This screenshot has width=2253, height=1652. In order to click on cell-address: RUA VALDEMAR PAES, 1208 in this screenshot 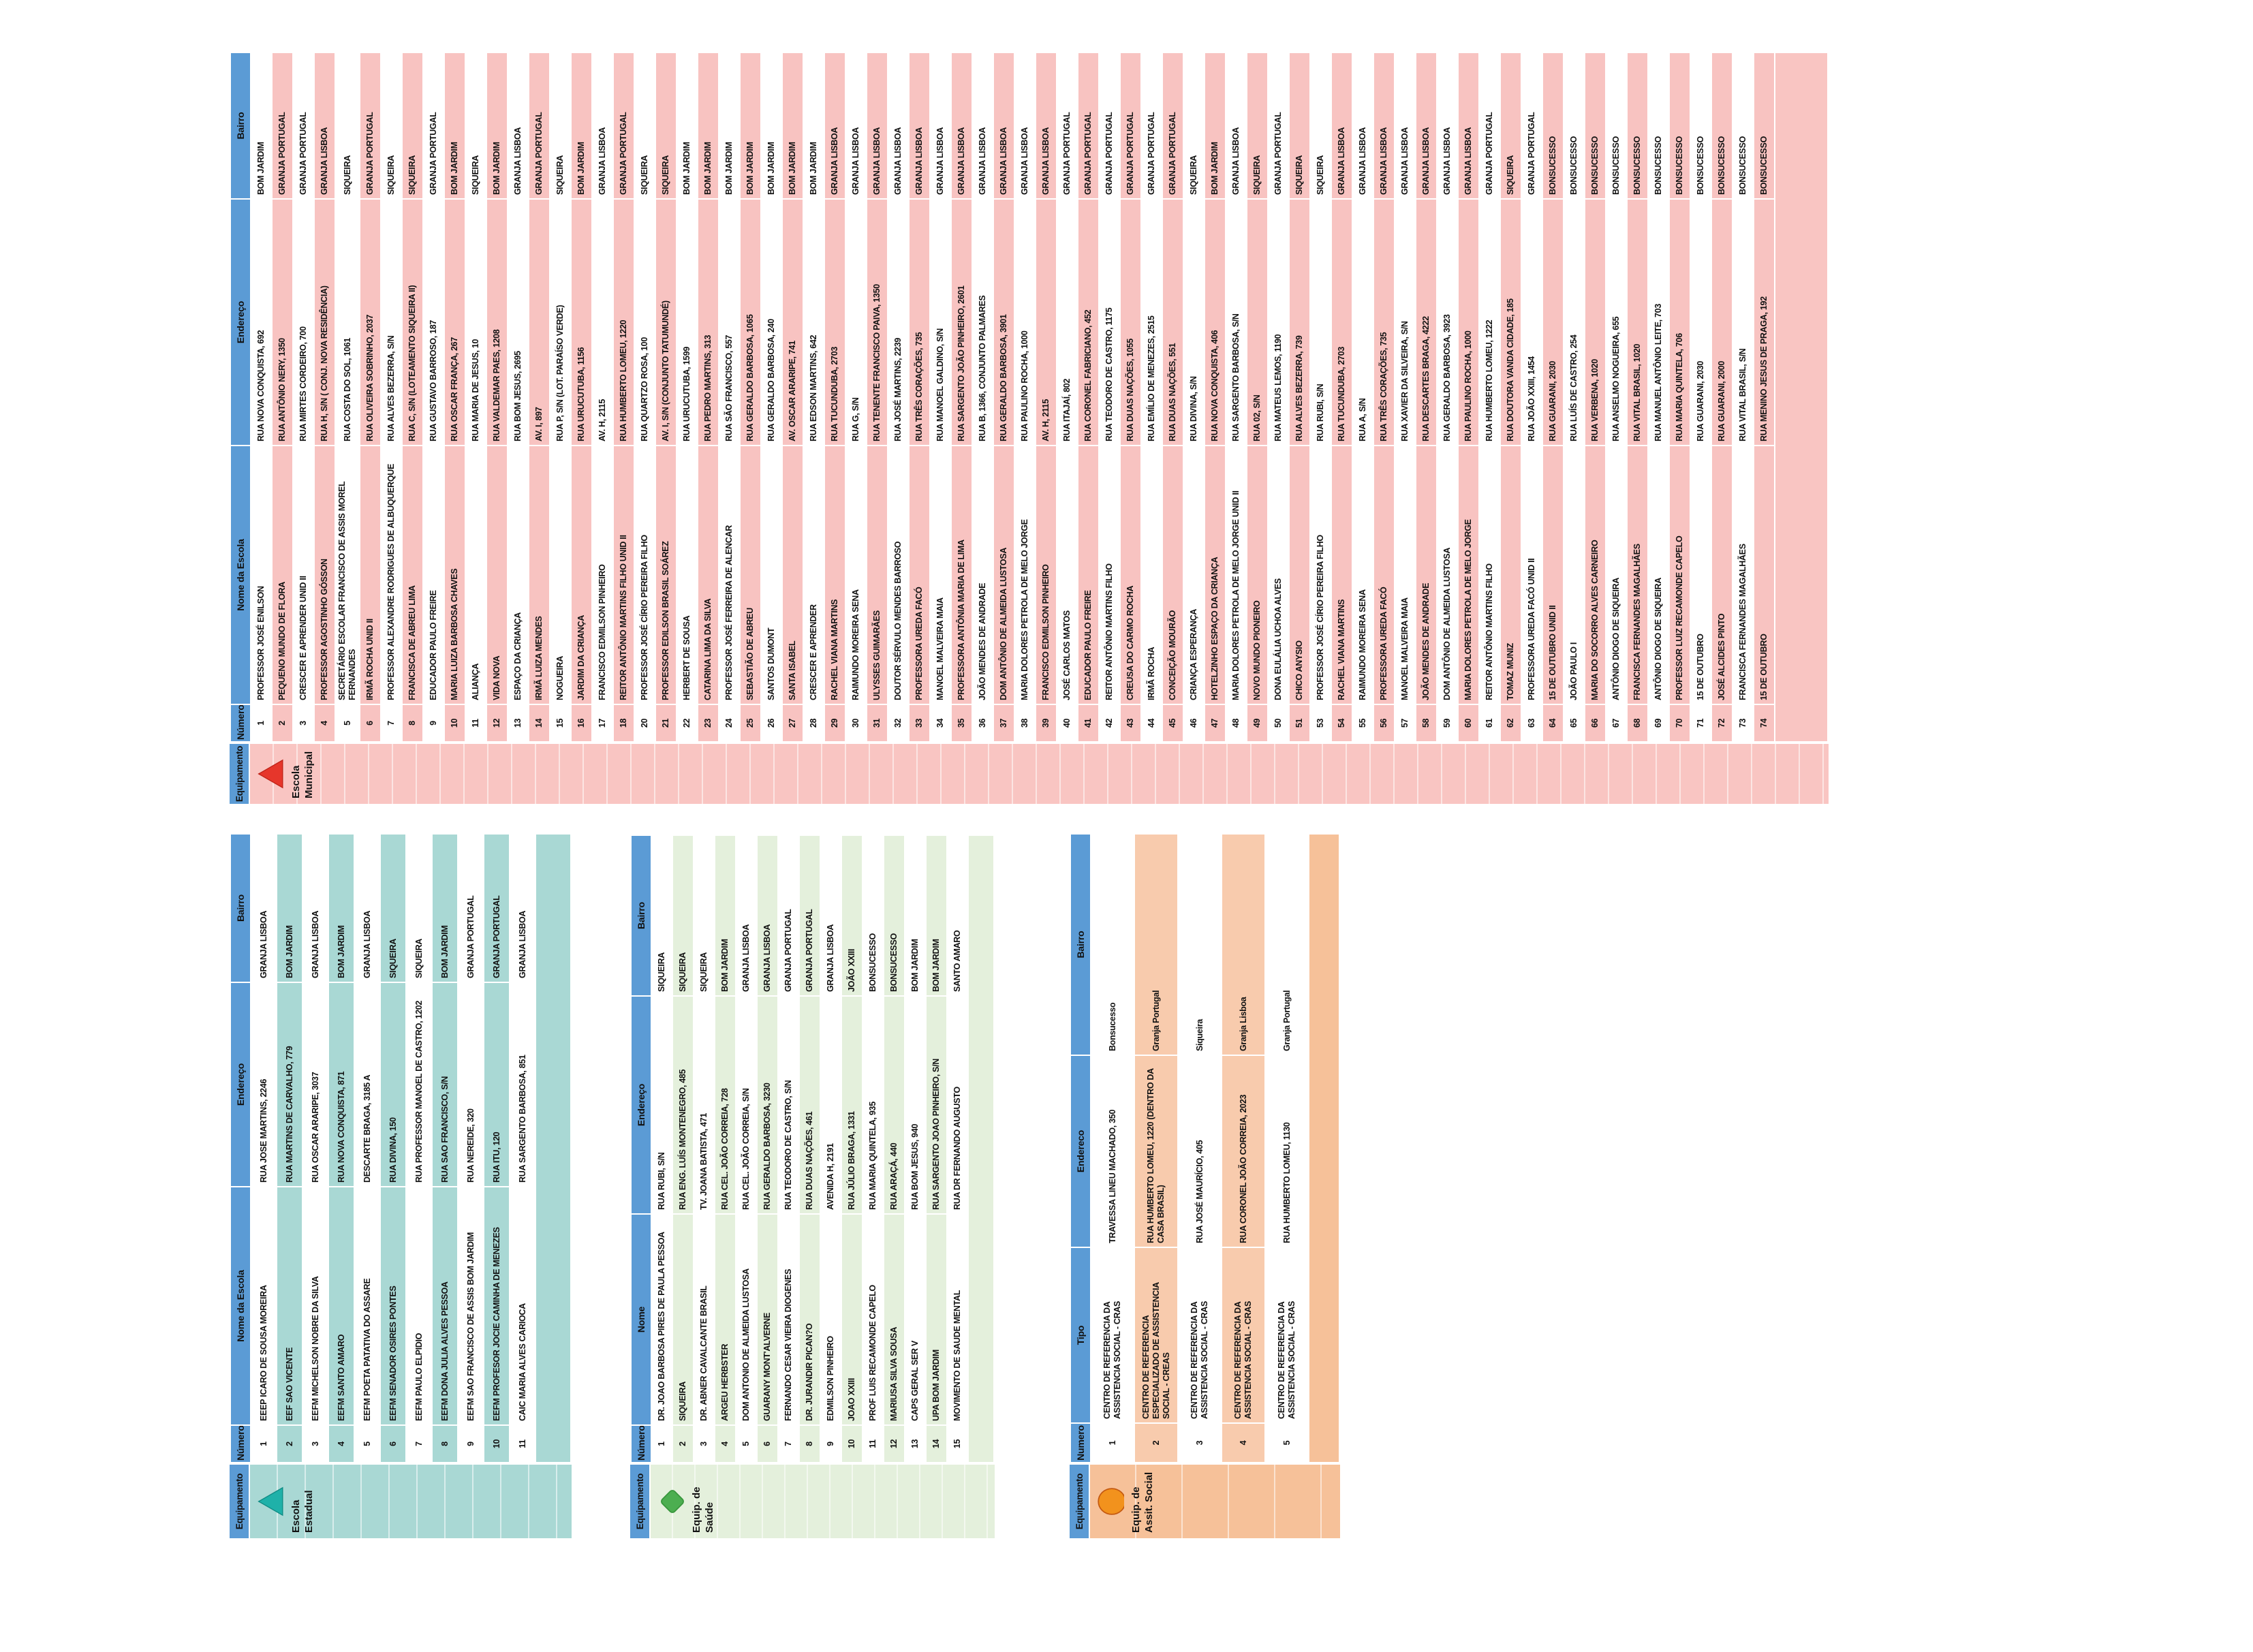, I will do `click(497, 322)`.